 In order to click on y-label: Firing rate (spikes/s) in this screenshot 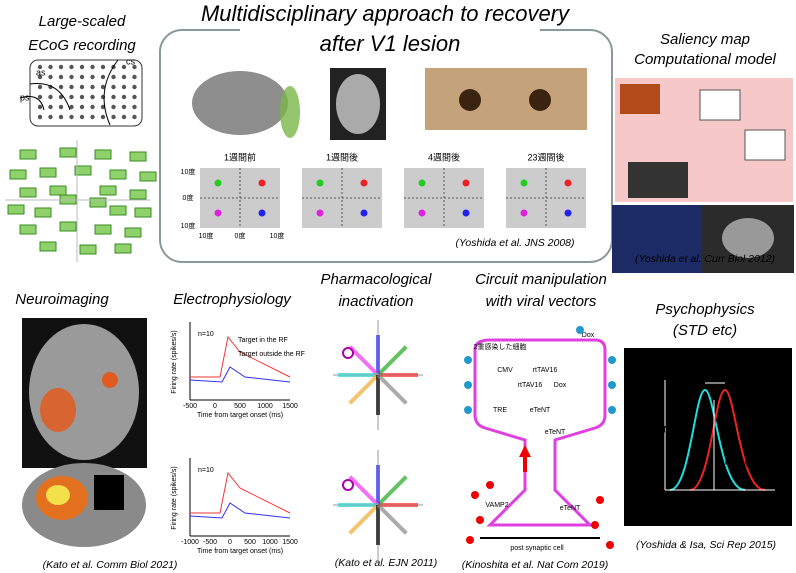, I will do `click(174, 361)`.